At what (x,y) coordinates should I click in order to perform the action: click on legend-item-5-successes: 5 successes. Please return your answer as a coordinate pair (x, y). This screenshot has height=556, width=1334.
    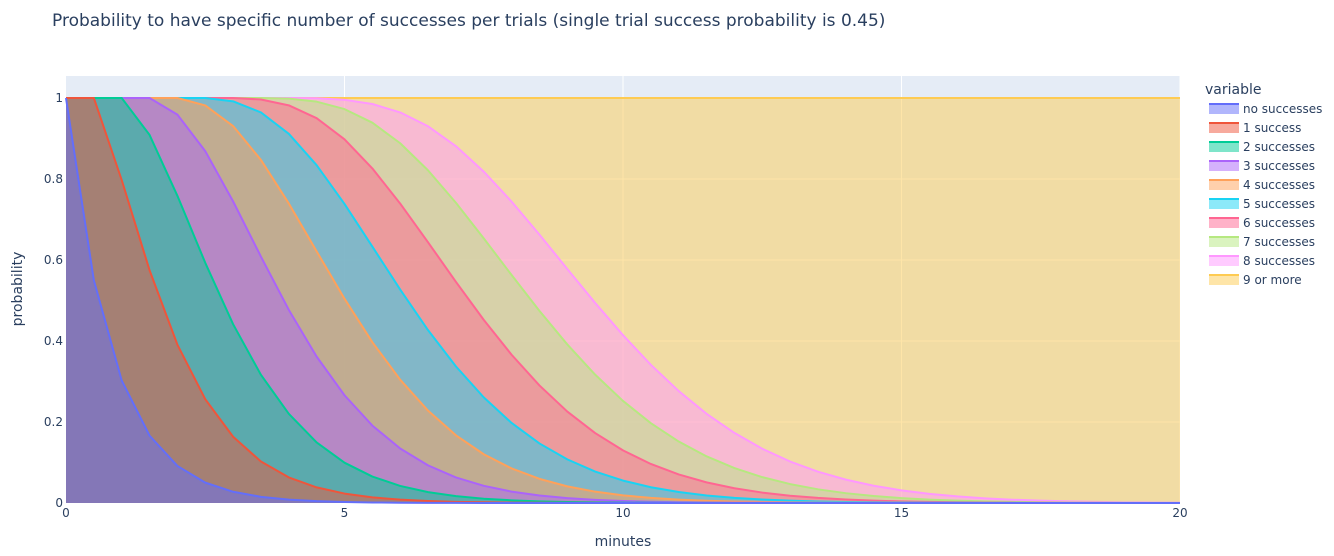
    Looking at the image, I should click on (1262, 204).